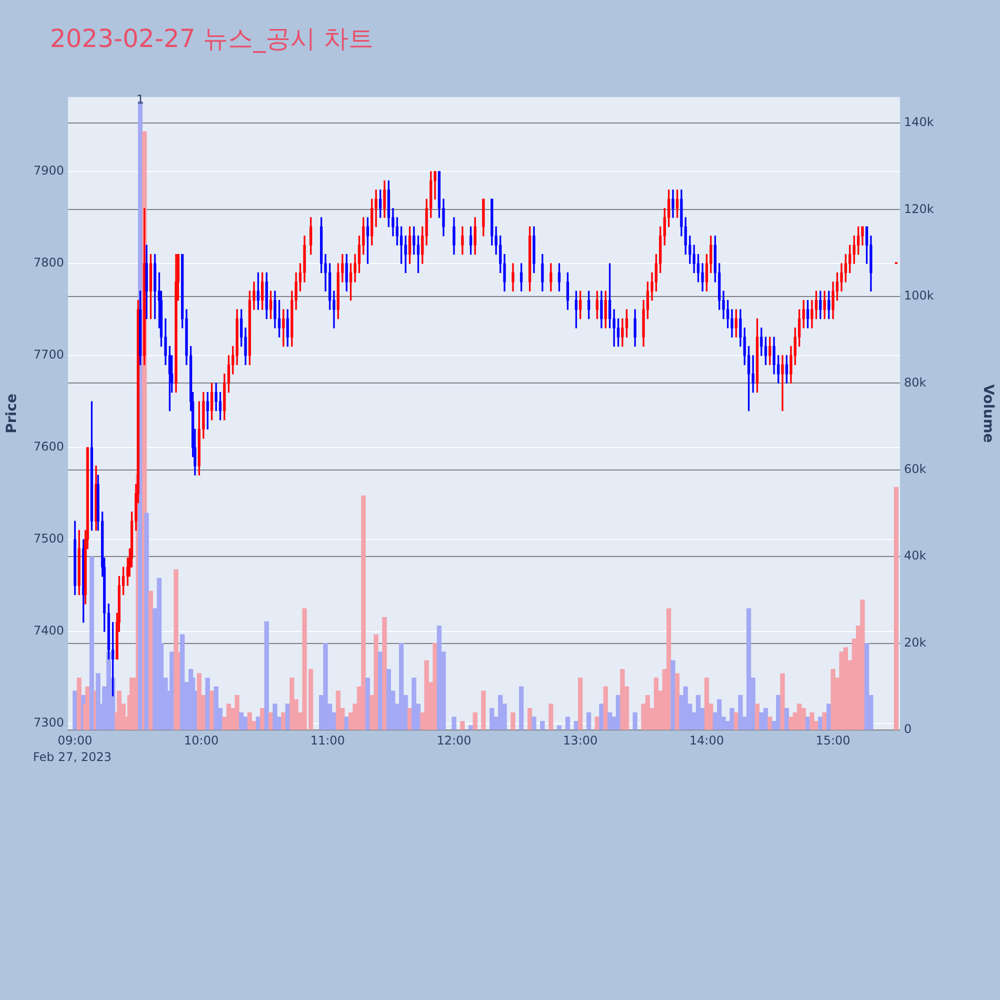 The image size is (1000, 1000). Describe the element at coordinates (919, 295) in the screenshot. I see `y2-tick-label: 100k` at that location.